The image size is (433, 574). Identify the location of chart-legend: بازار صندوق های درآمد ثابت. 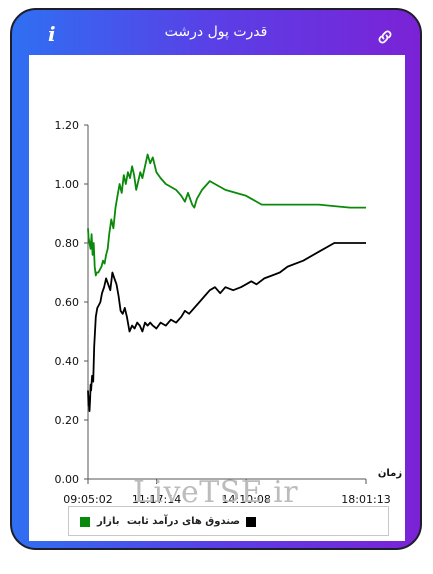
(228, 521).